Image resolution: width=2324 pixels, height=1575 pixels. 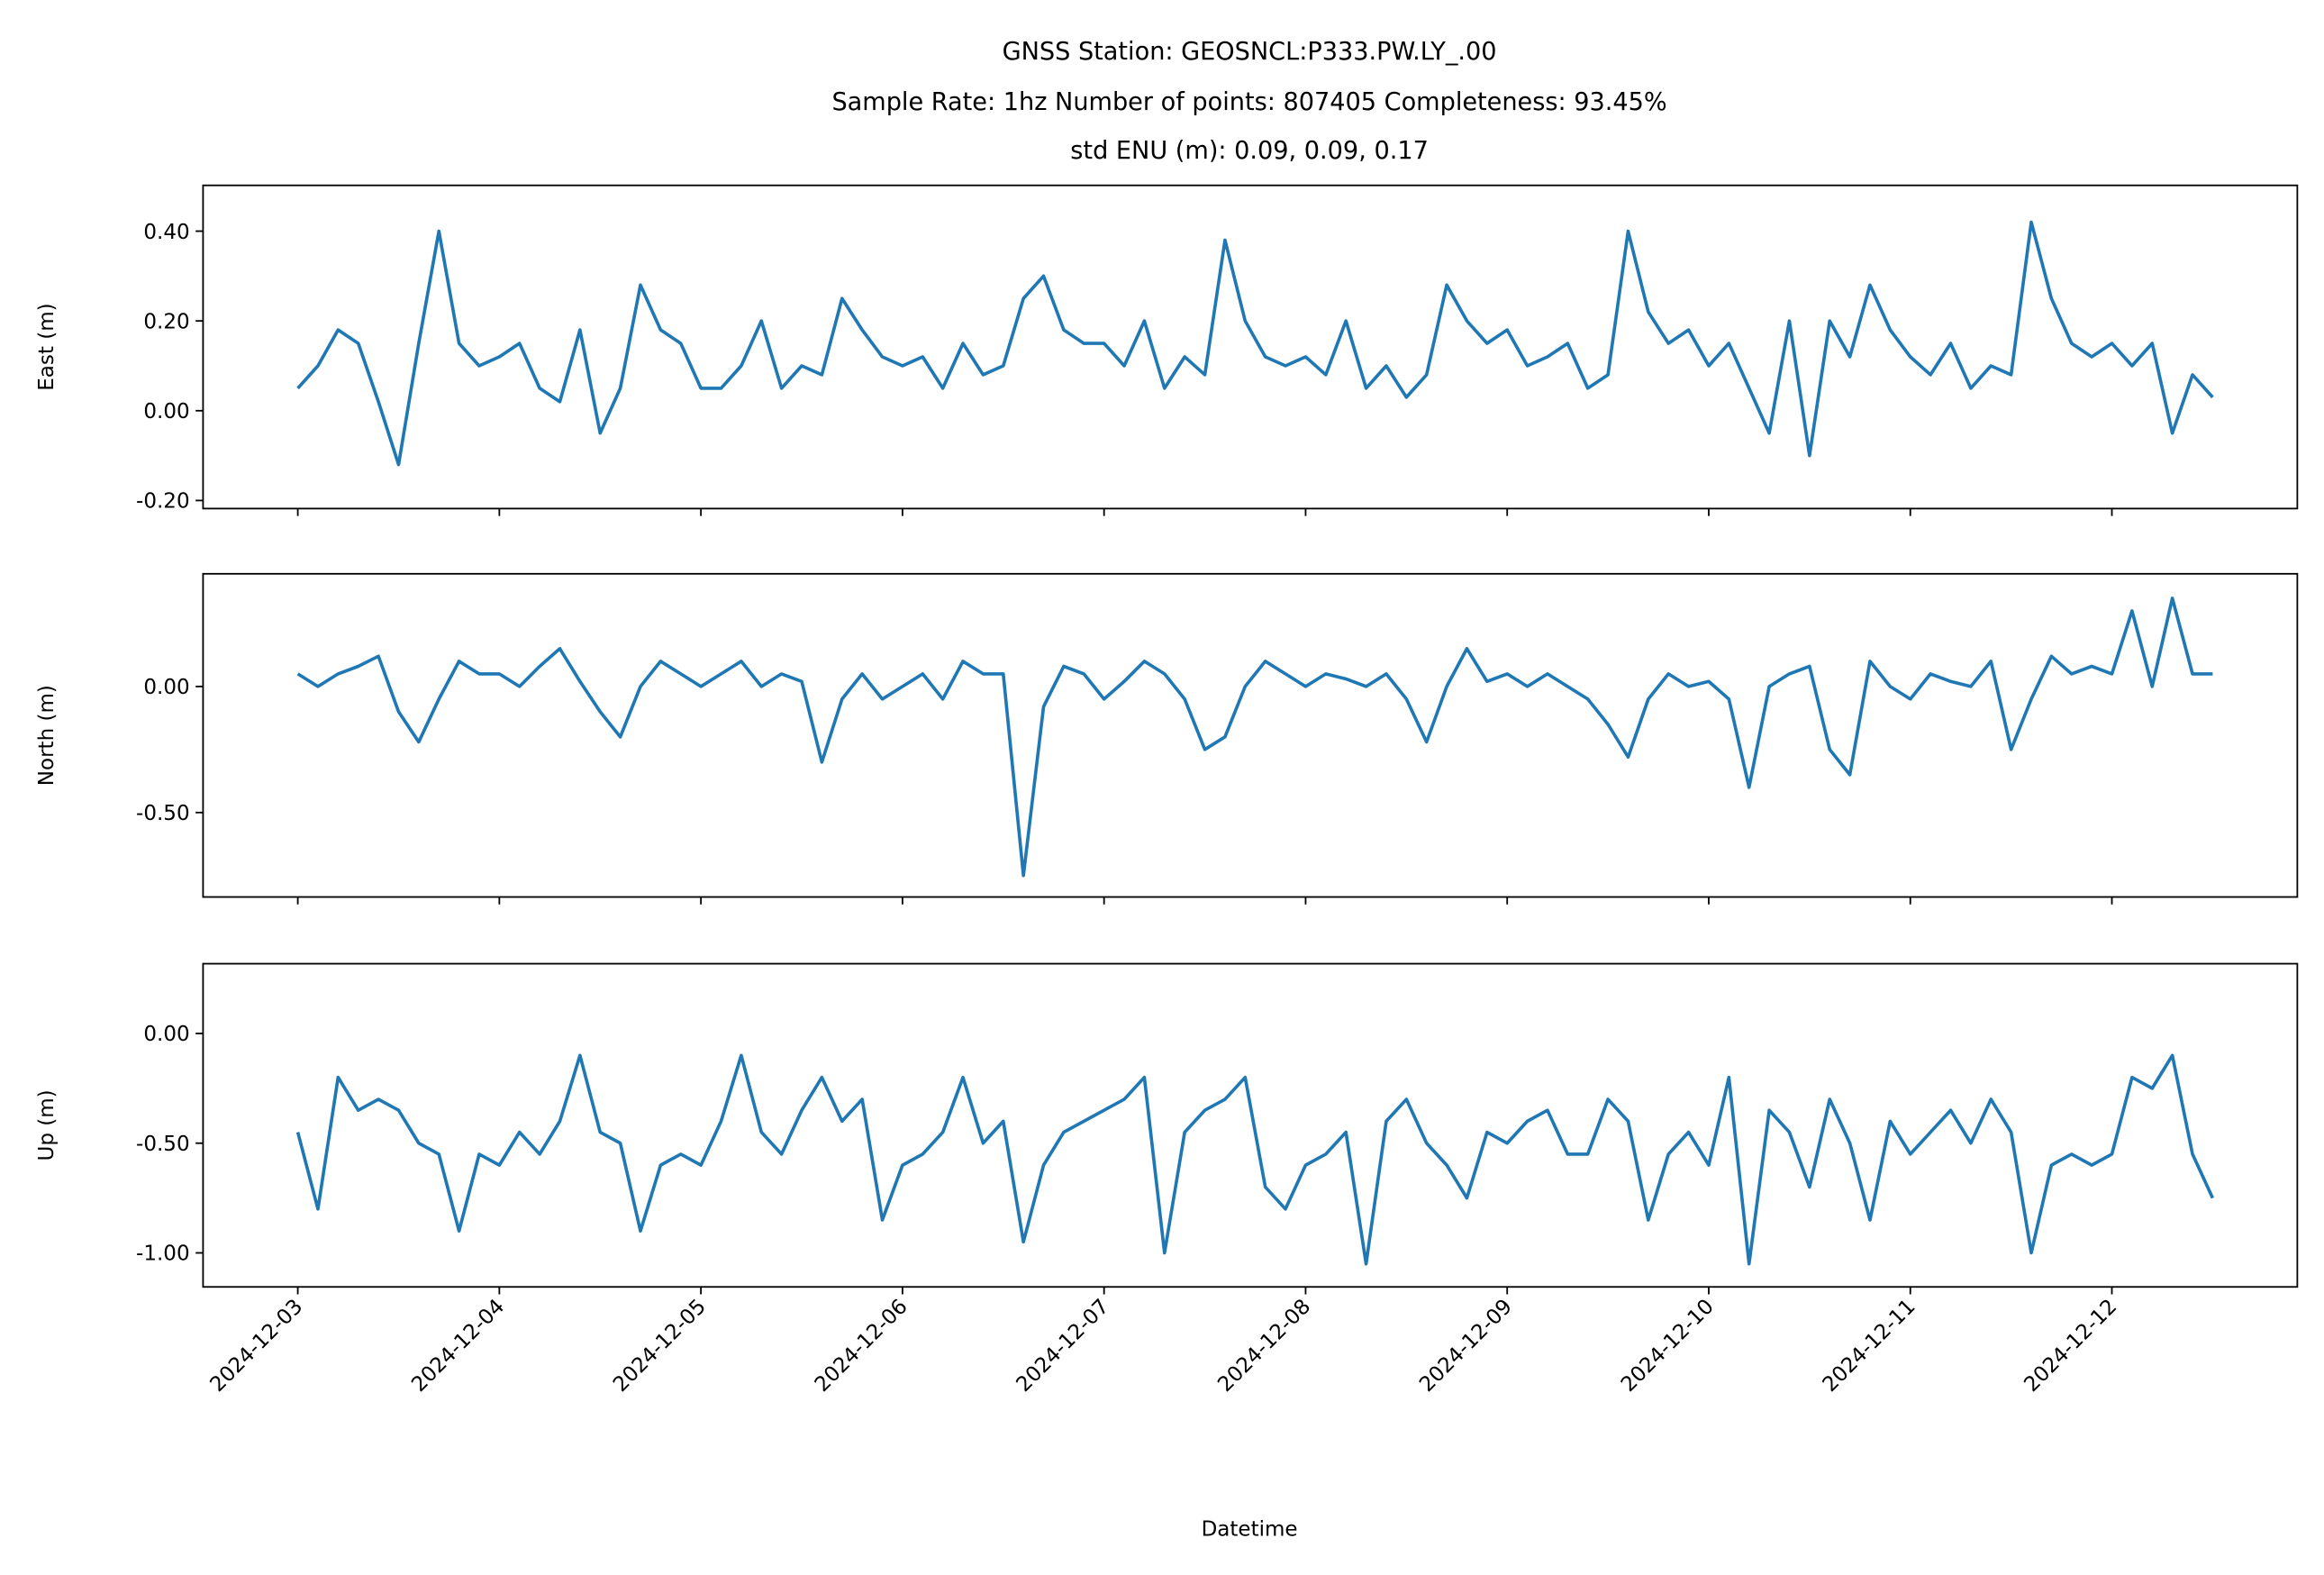 What do you see at coordinates (47, 1125) in the screenshot?
I see `y-axis-label: Up (m)` at bounding box center [47, 1125].